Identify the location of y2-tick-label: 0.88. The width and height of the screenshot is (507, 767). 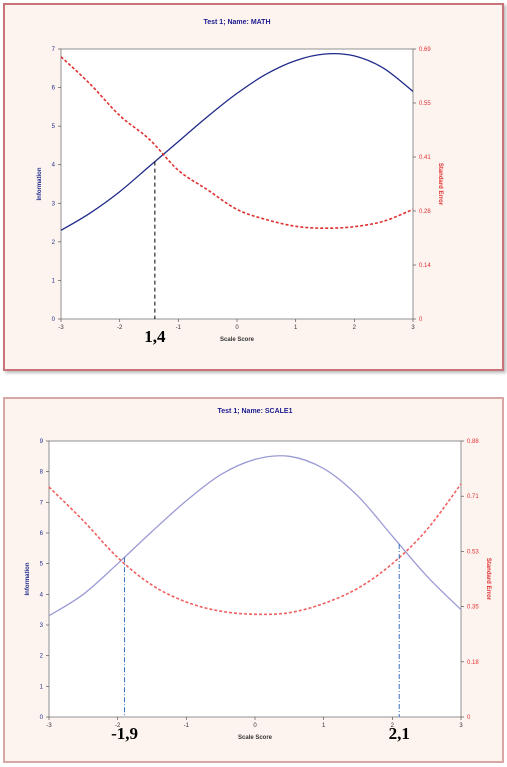
(473, 442).